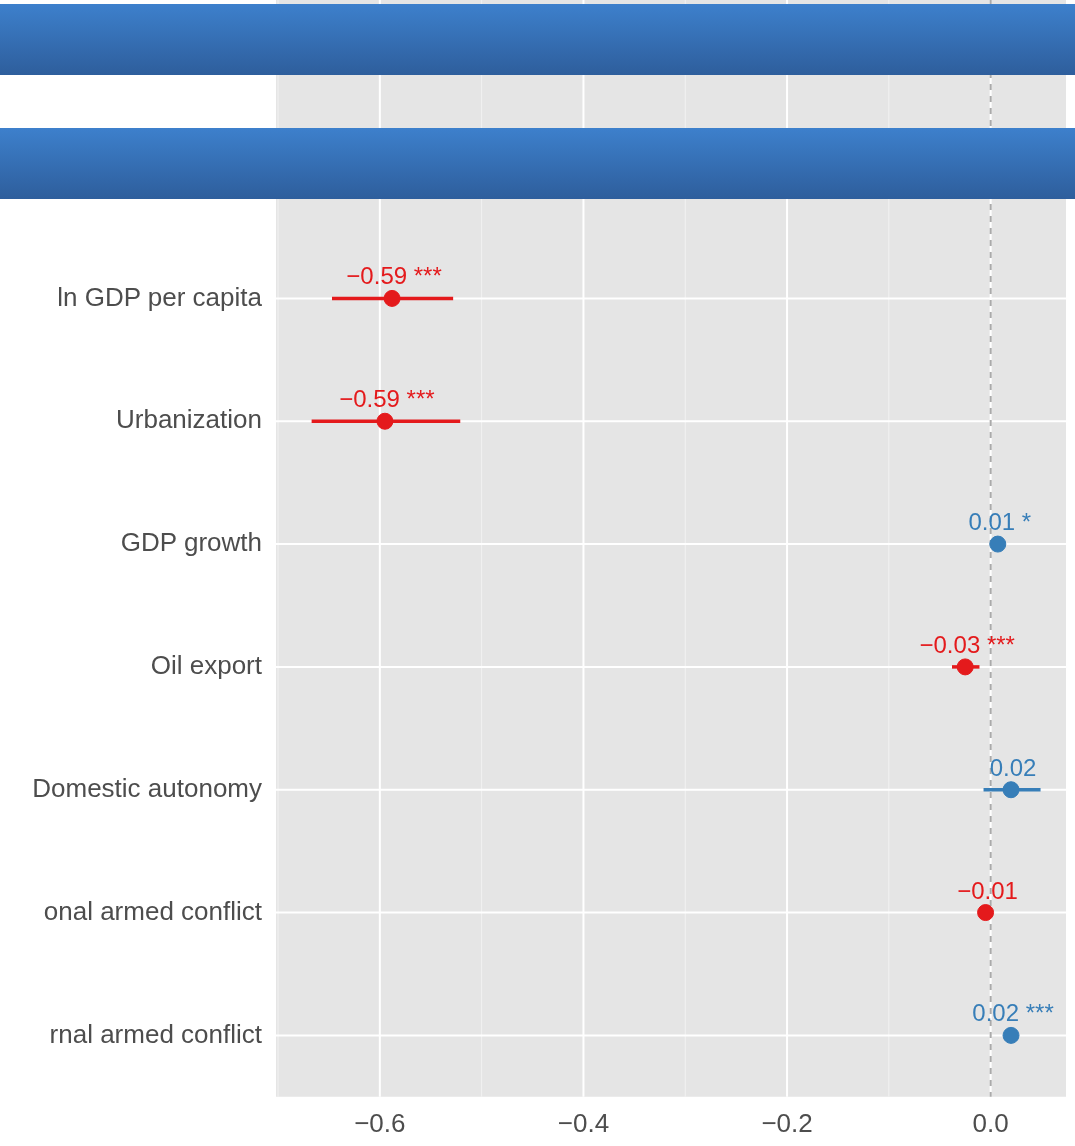  Describe the element at coordinates (1013, 1013) in the screenshot. I see `data-label: 0.02 ***` at that location.